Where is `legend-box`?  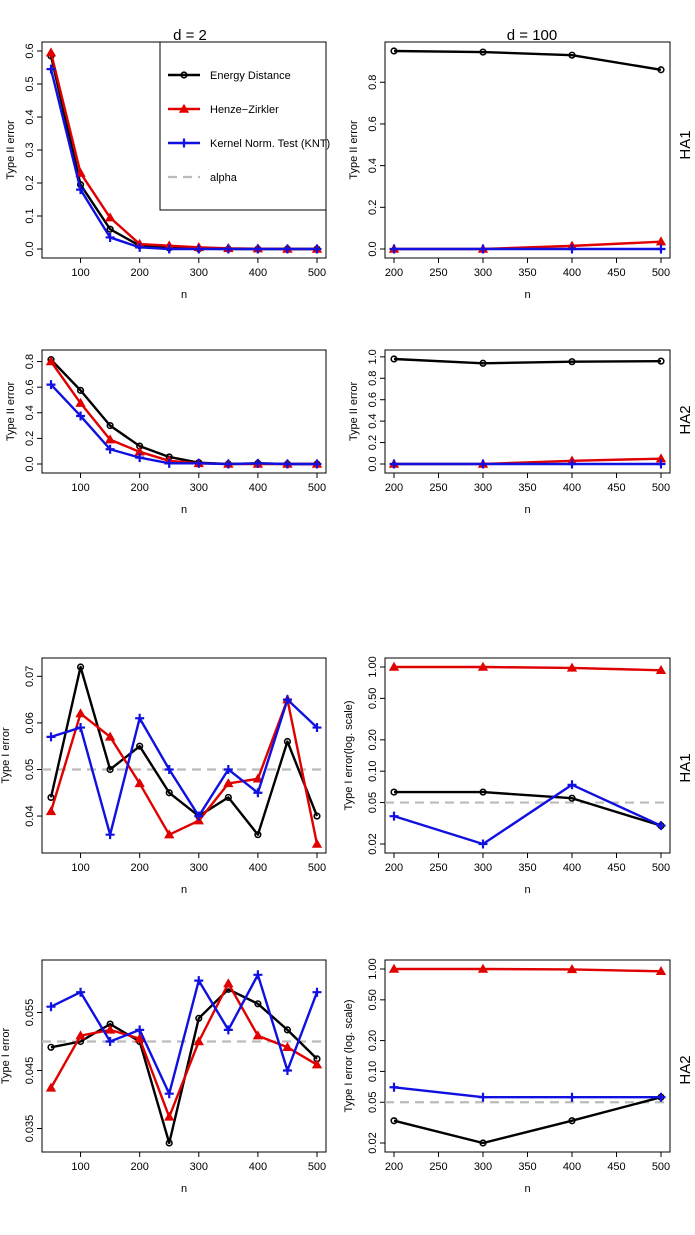
legend-box is located at coordinates (243, 126).